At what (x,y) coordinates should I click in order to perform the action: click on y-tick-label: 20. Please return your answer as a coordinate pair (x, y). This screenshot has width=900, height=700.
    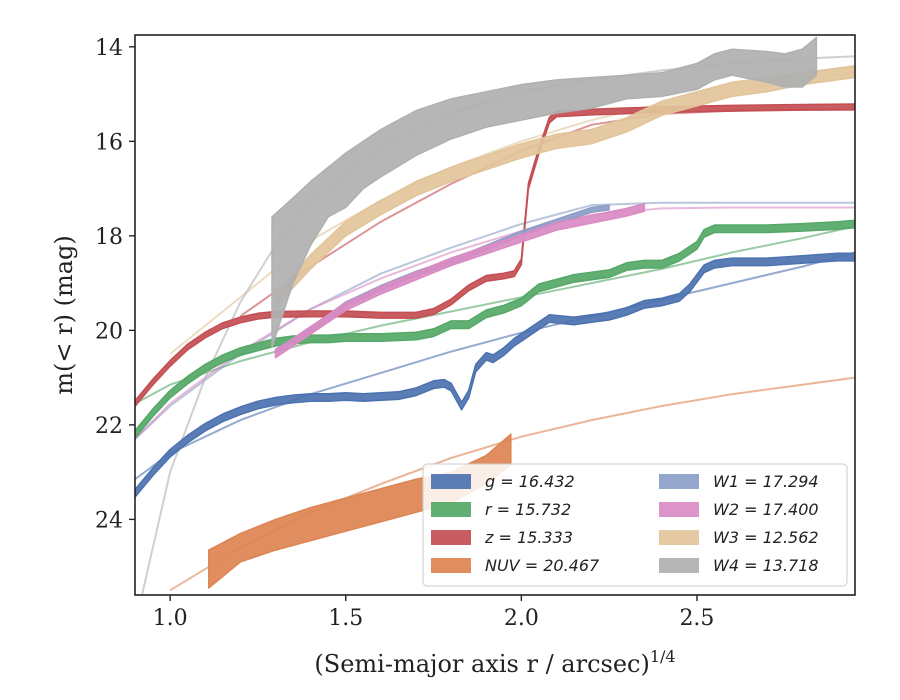
    Looking at the image, I should click on (109, 331).